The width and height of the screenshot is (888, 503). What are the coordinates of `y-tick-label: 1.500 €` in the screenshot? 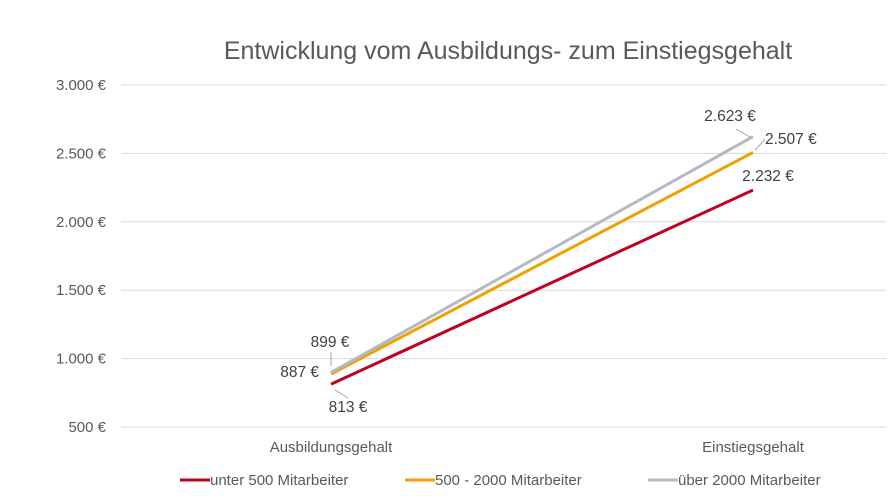 It's located at (81, 290).